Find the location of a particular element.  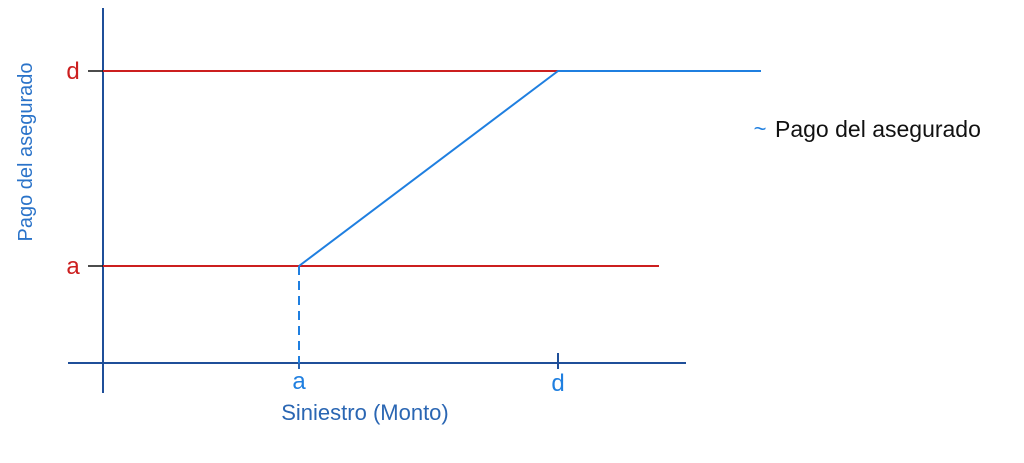

legend-marker: ~ is located at coordinates (760, 128).